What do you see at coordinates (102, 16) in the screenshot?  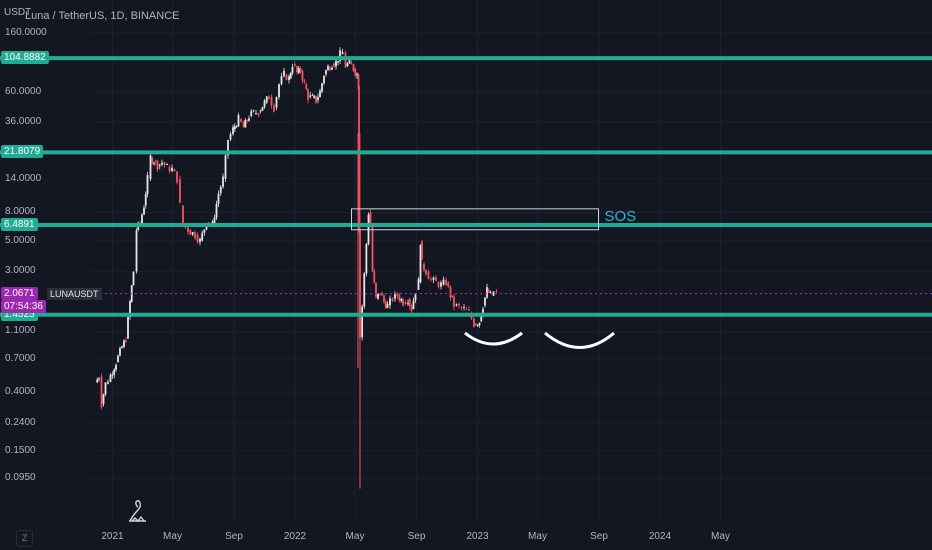 I see `symbol-header: Luna / TetherUS, 1D, BINANCE` at bounding box center [102, 16].